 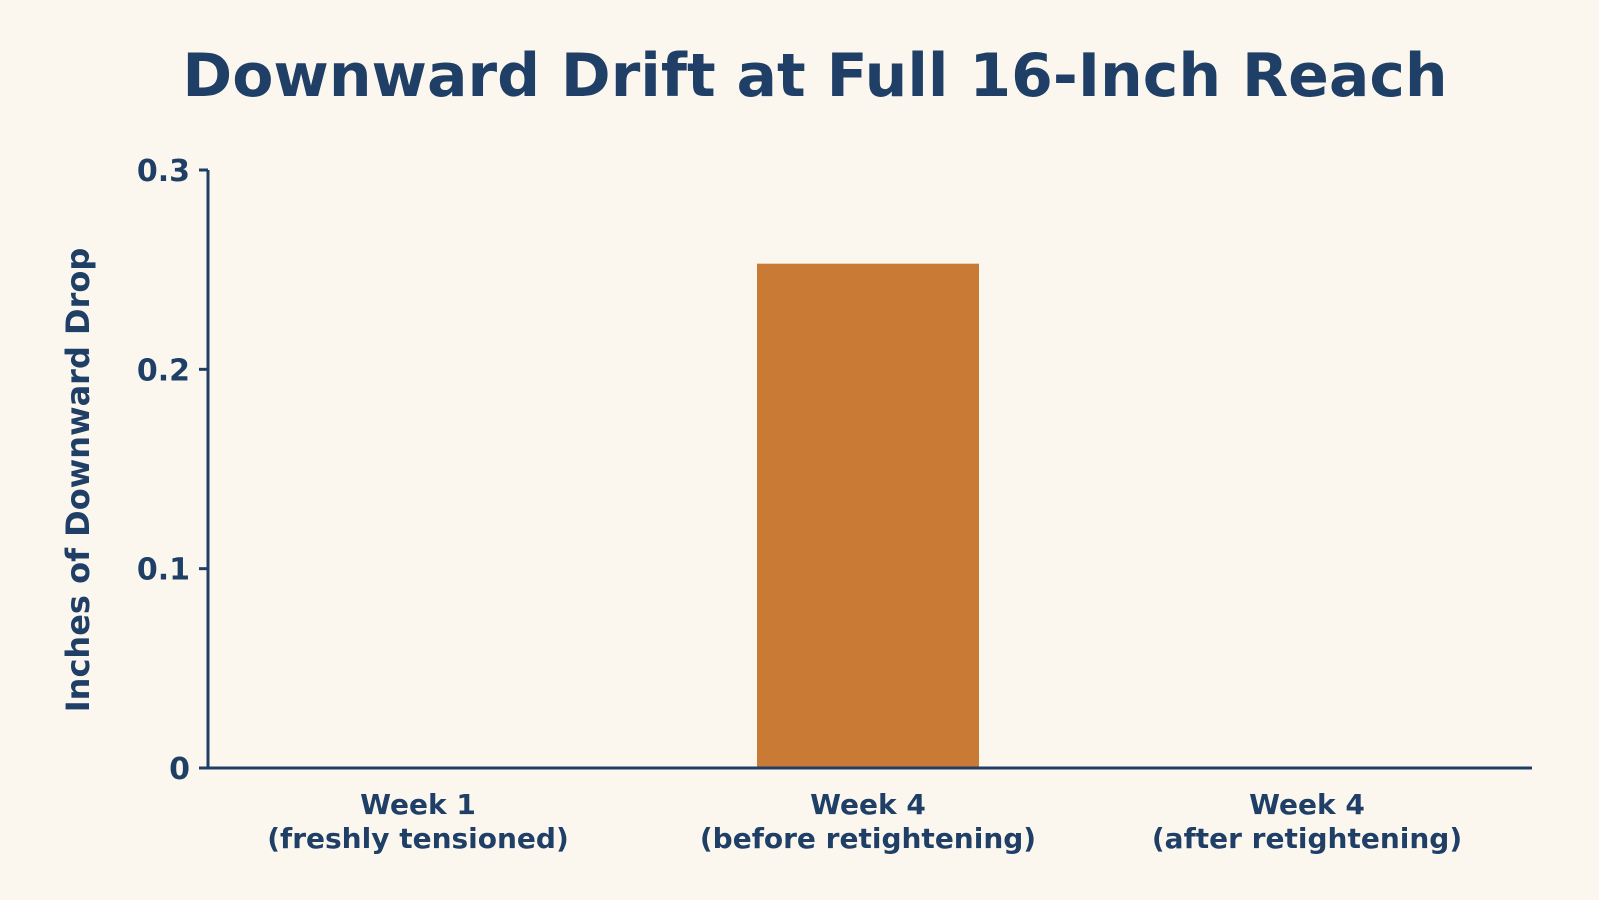 What do you see at coordinates (163, 171) in the screenshot?
I see `y-tick-label: 0.3` at bounding box center [163, 171].